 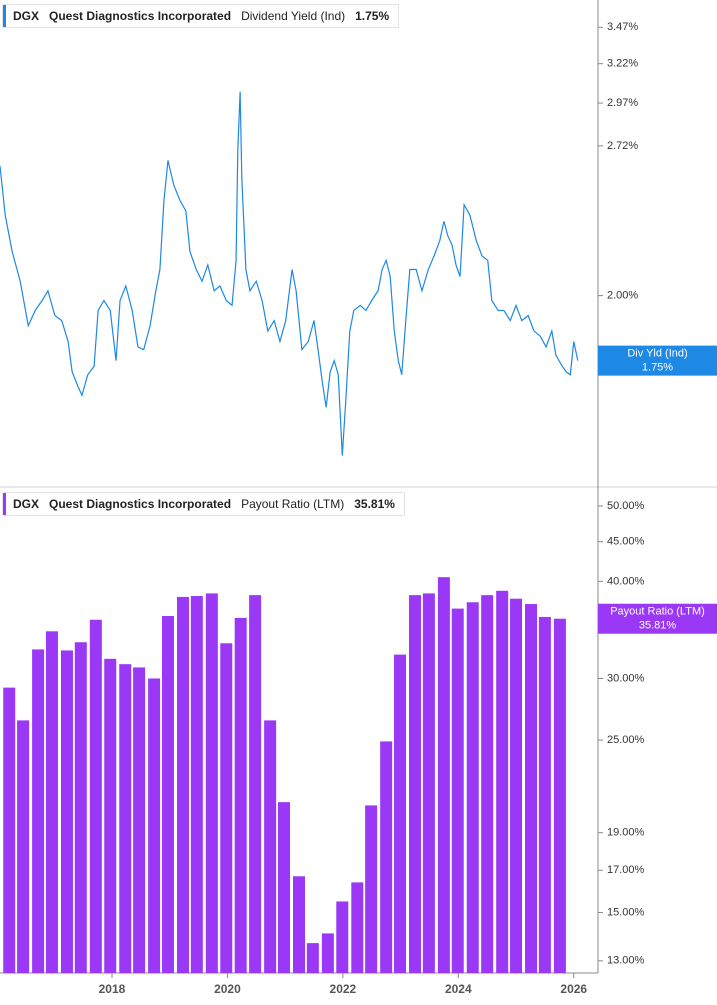 What do you see at coordinates (657, 368) in the screenshot?
I see `last-value-label: 1.75%` at bounding box center [657, 368].